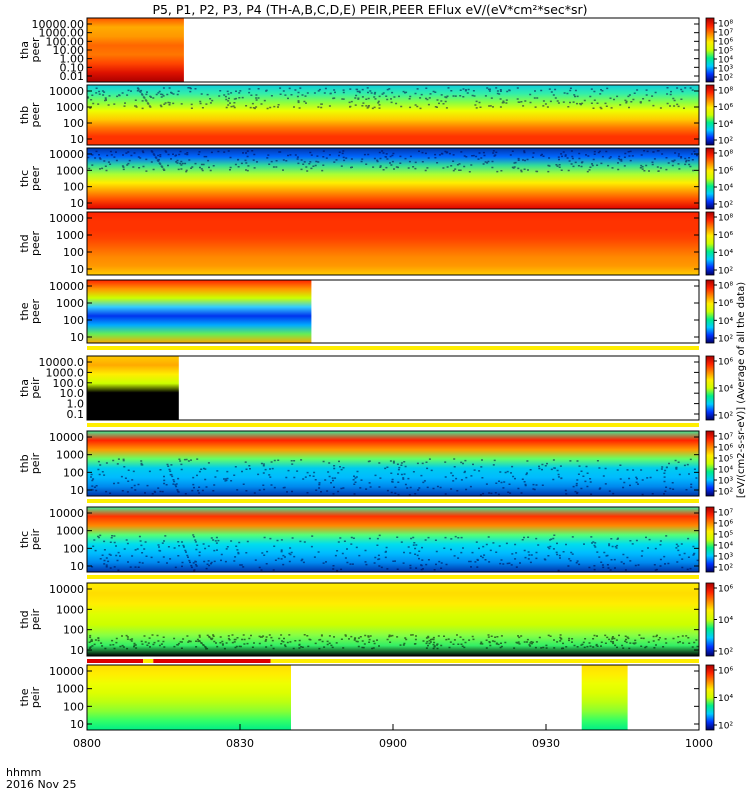 This screenshot has width=750, height=800. I want to click on y-tick-label: 0.10, so click(72, 67).